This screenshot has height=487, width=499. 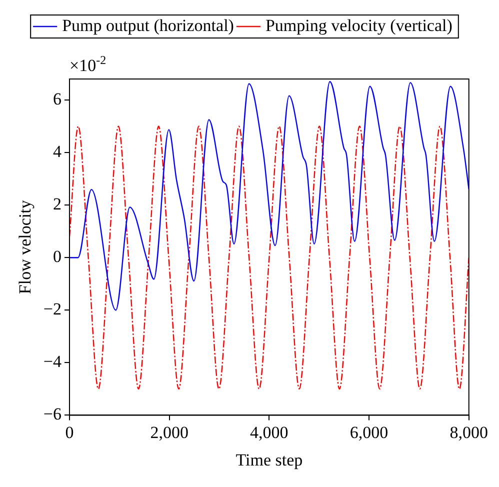 What do you see at coordinates (57, 256) in the screenshot?
I see `y-tick-label: 0` at bounding box center [57, 256].